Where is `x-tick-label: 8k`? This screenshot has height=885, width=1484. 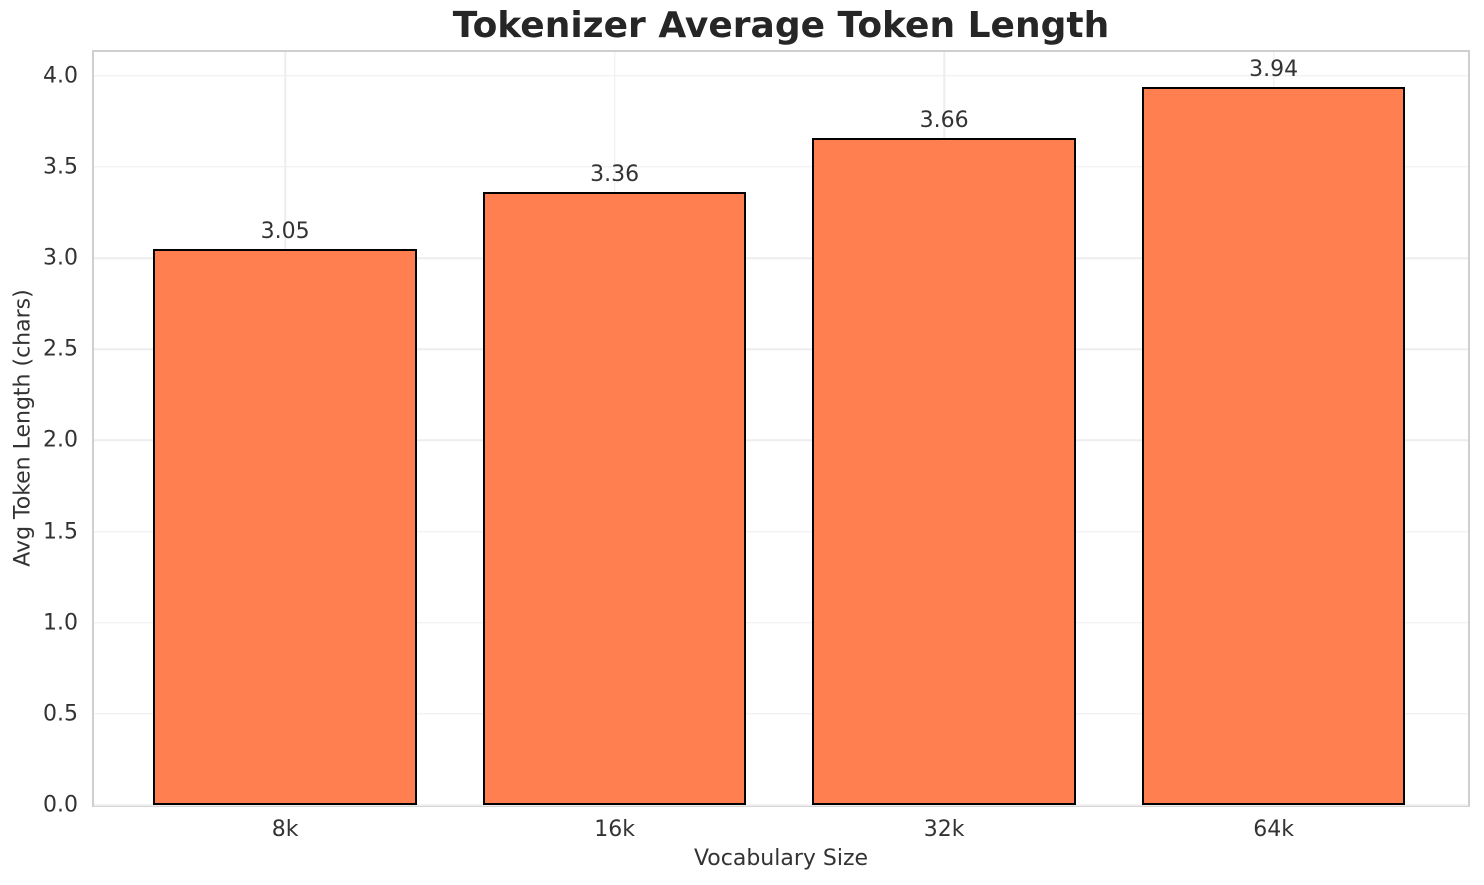
x-tick-label: 8k is located at coordinates (285, 829).